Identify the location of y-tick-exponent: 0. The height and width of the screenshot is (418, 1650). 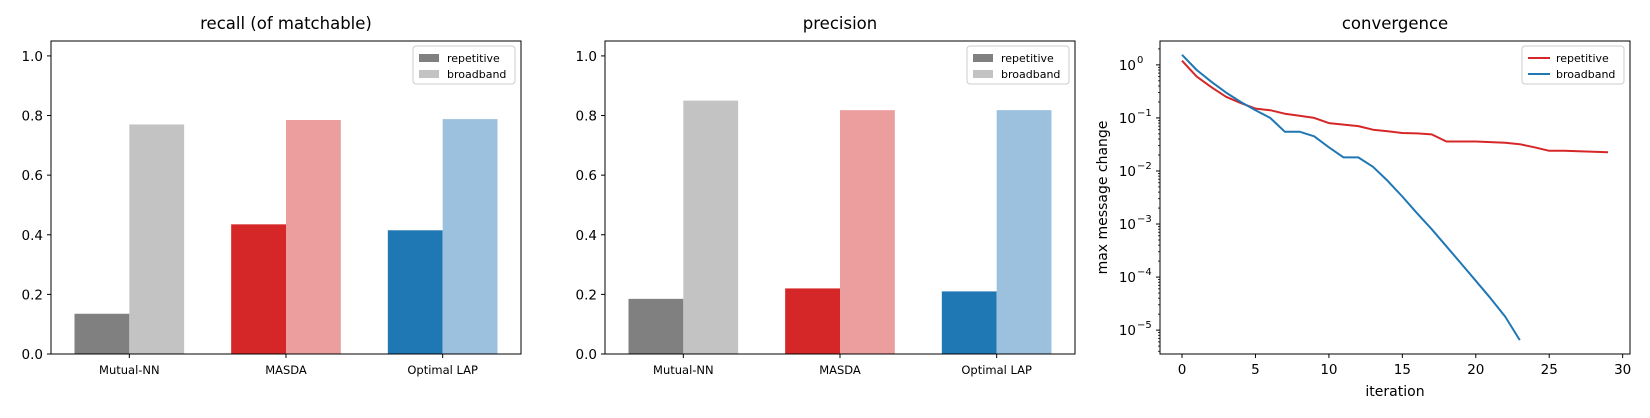
(1140, 60).